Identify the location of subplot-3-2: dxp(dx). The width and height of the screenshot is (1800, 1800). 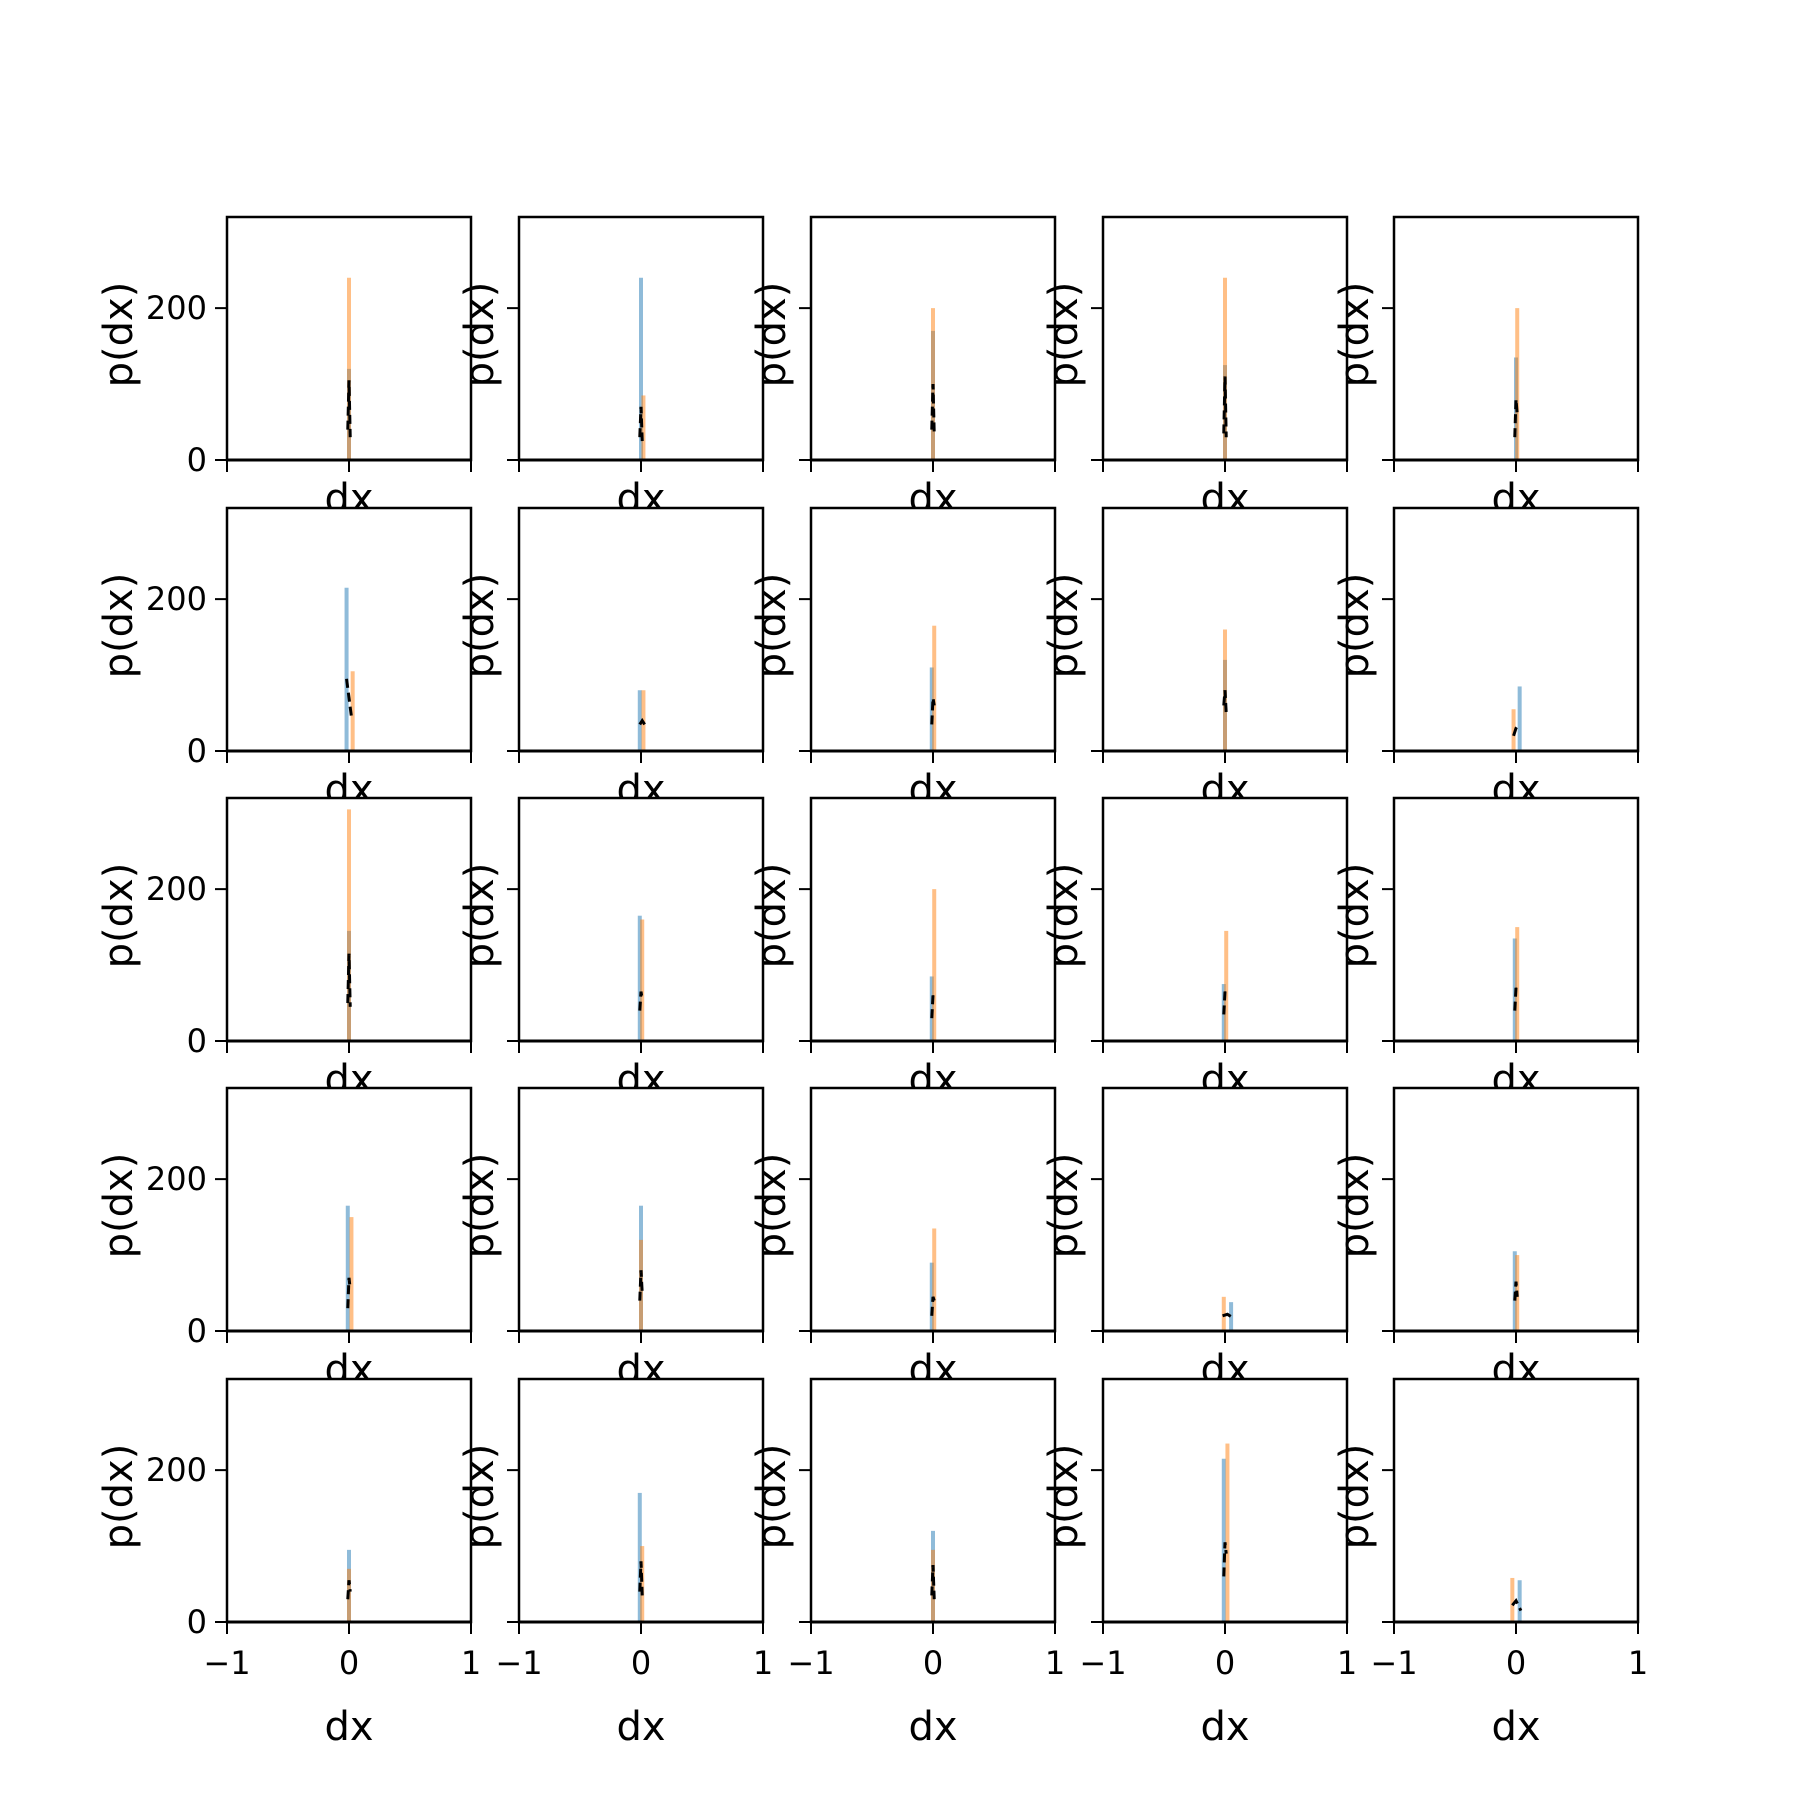
(611, 949).